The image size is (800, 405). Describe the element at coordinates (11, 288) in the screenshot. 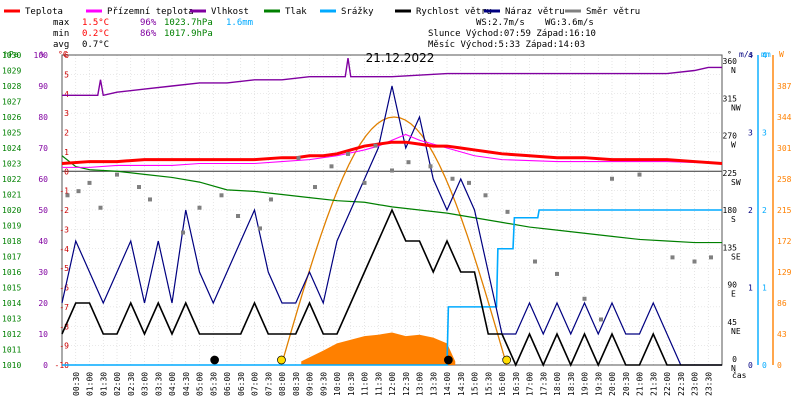

I see `pressure-tick-label: 1015` at that location.